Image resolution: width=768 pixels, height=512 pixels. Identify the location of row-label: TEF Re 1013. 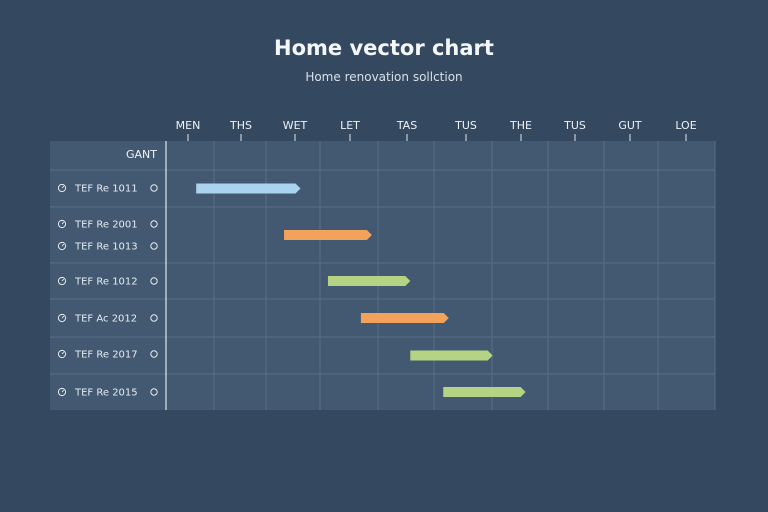
(106, 247).